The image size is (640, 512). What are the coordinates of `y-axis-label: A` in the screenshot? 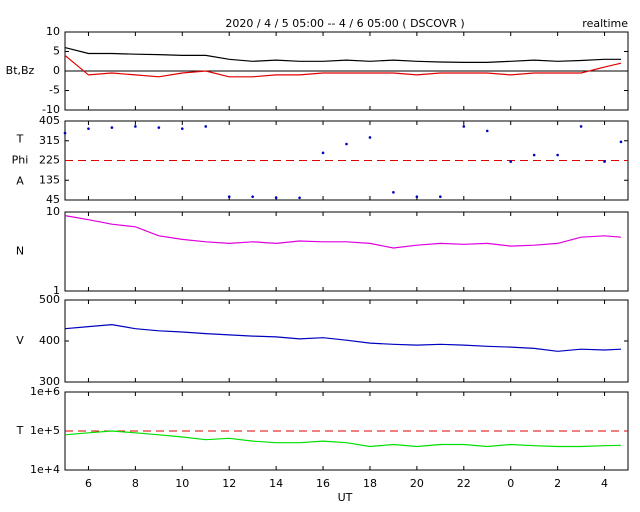 It's located at (20, 181).